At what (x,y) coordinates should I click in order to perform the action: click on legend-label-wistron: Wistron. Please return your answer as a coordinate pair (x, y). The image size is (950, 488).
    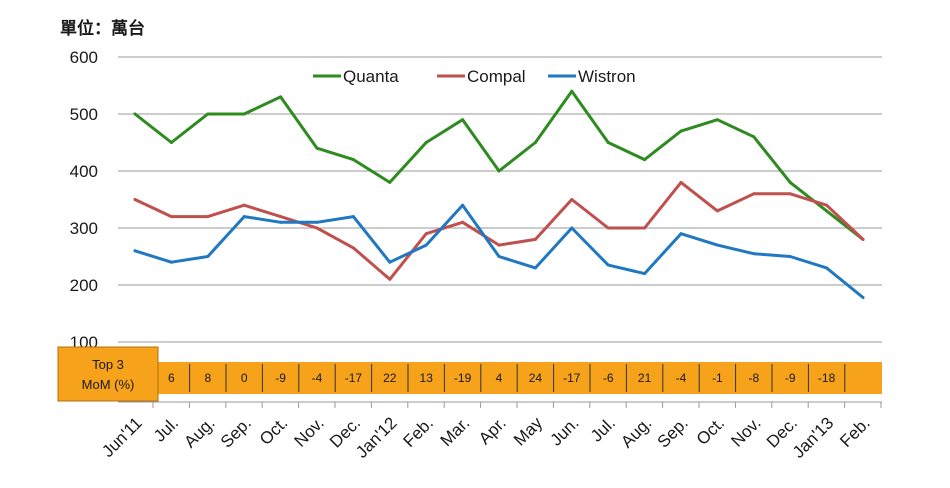
    Looking at the image, I should click on (607, 76).